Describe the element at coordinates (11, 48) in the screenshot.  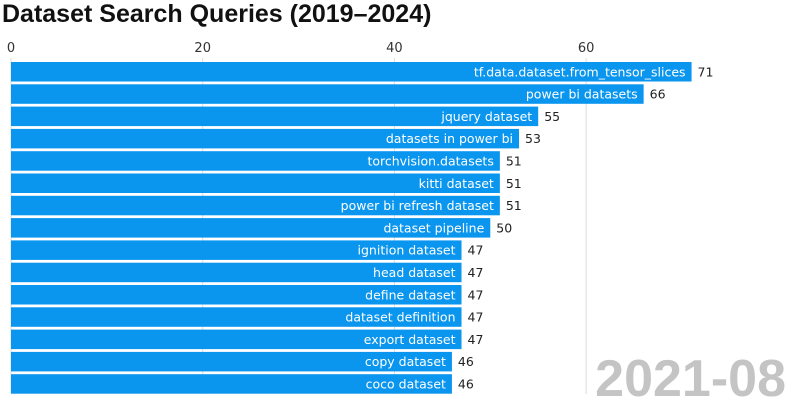
I see `x-tick-label: 0` at that location.